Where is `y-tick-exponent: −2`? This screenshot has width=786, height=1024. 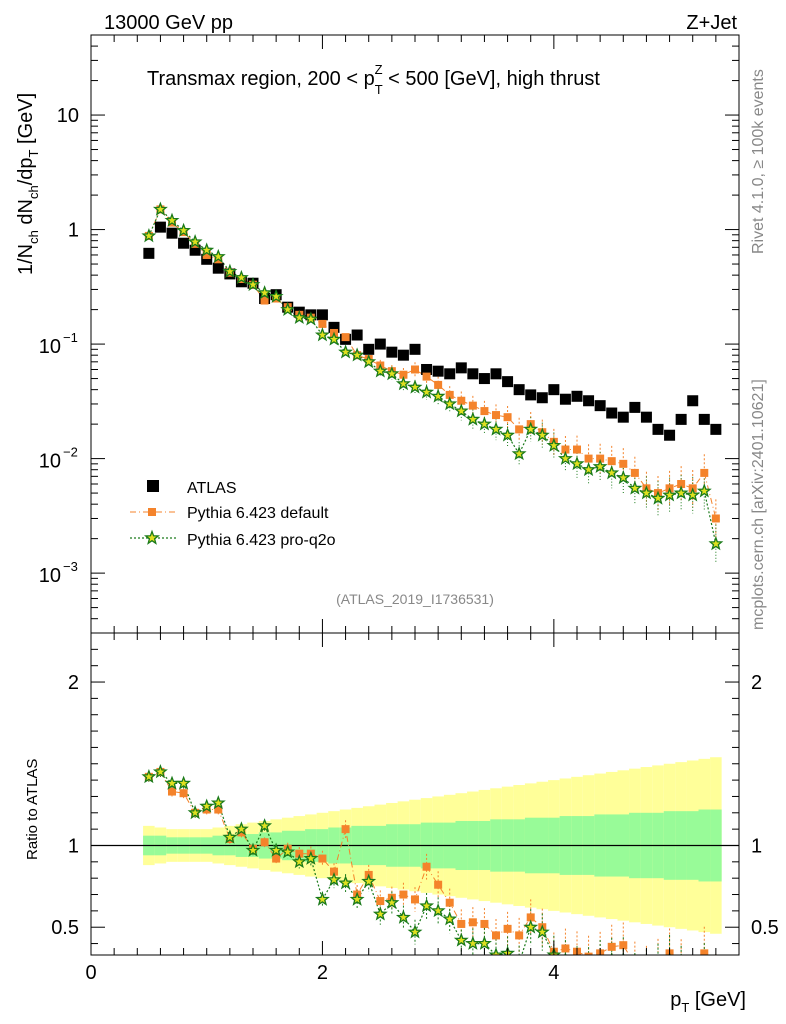
y-tick-exponent: −2 is located at coordinates (70, 452).